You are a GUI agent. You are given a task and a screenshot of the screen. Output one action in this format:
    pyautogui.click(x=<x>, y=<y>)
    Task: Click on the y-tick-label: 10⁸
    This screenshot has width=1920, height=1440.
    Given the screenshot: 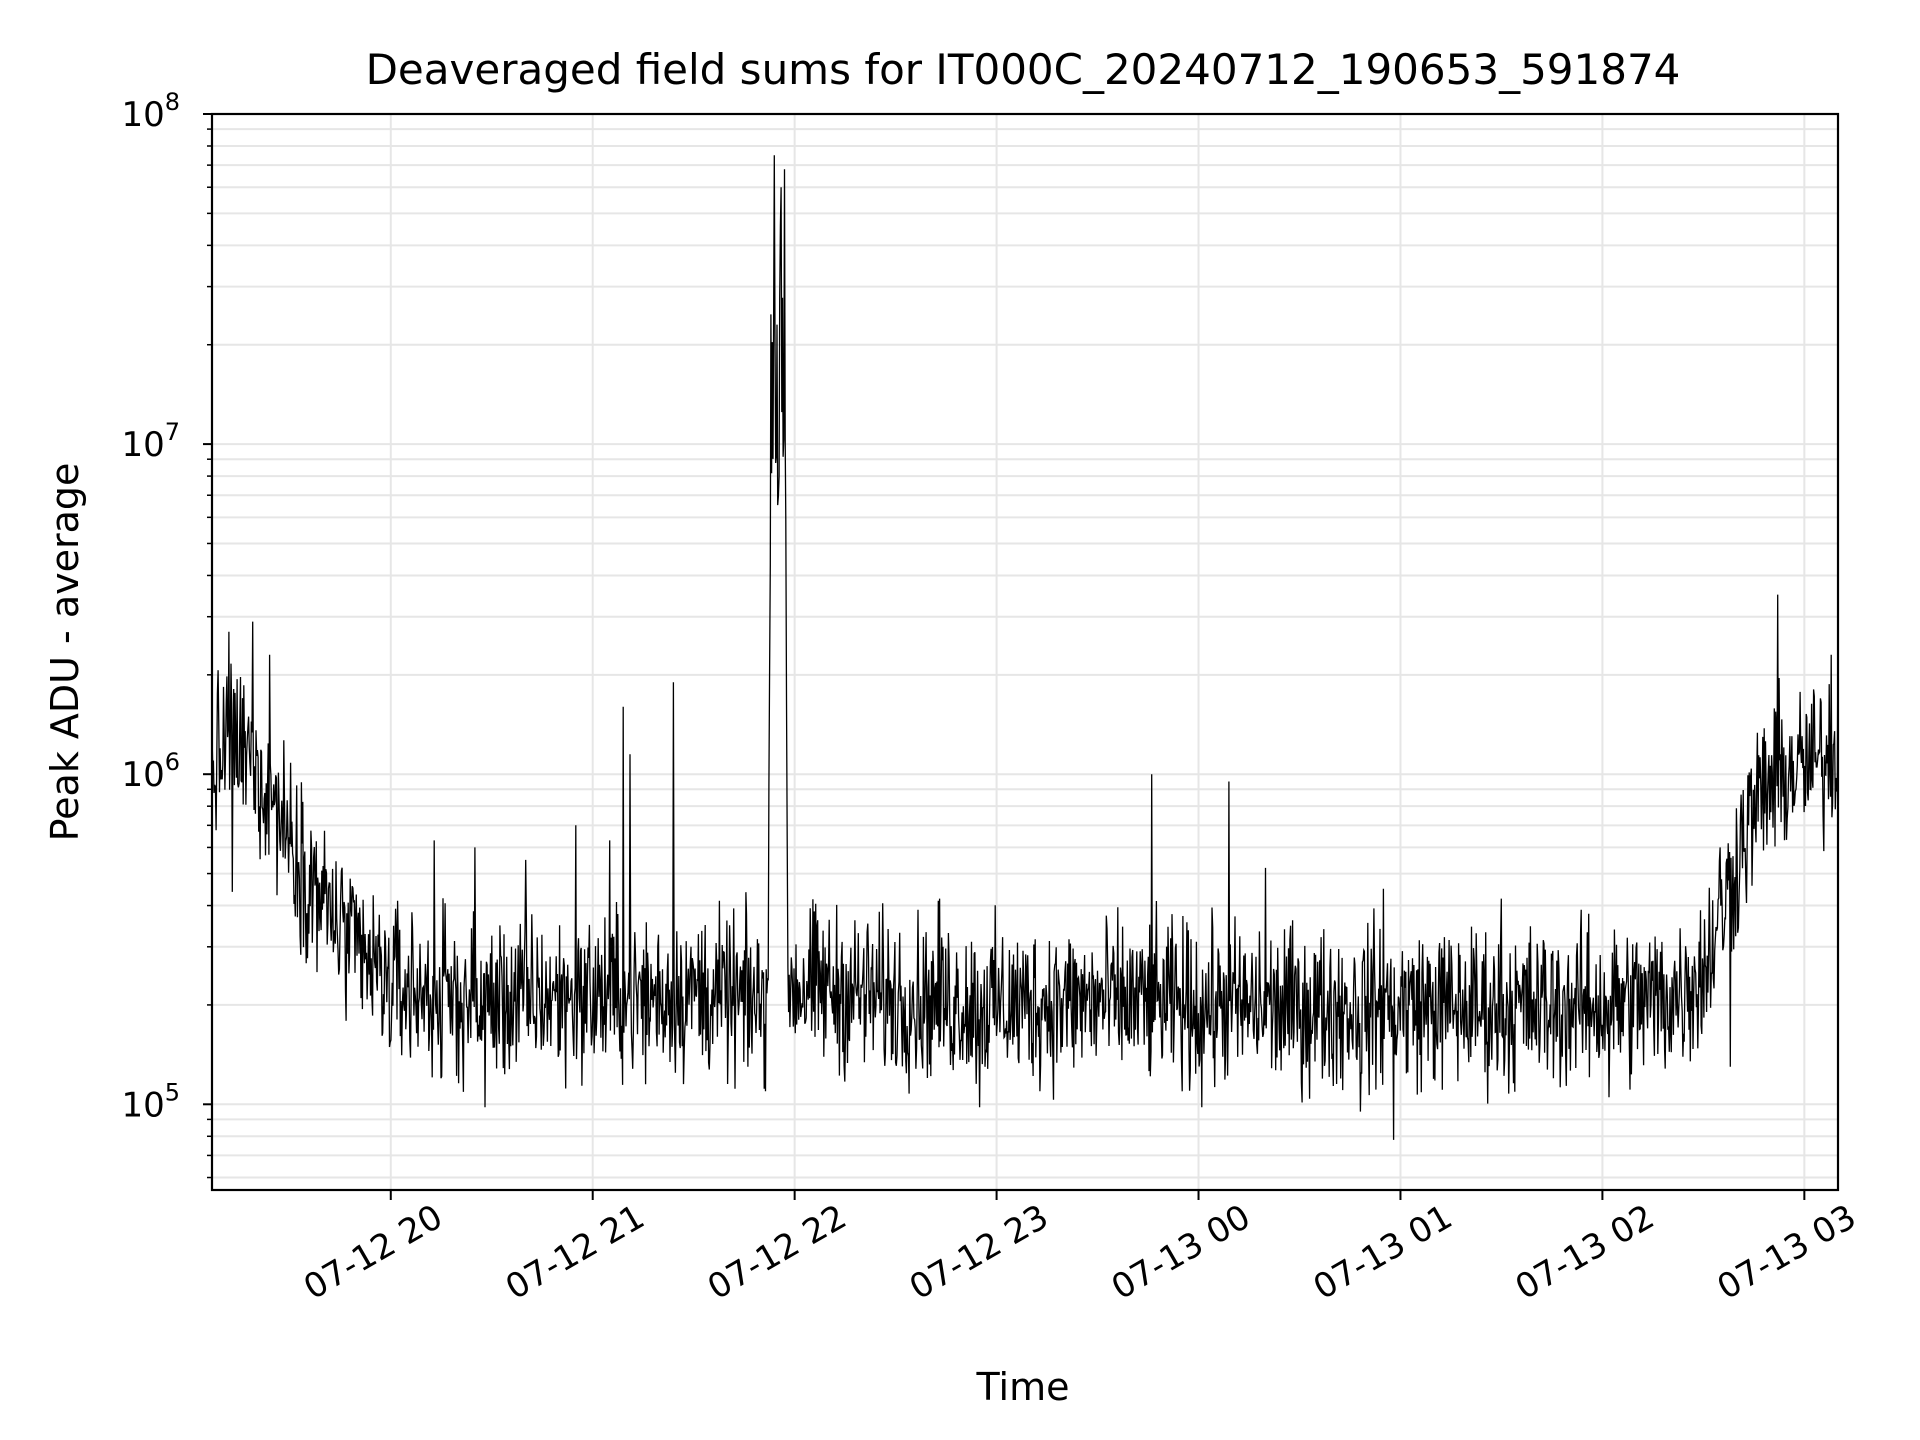 What is the action you would take?
    pyautogui.click(x=150, y=111)
    